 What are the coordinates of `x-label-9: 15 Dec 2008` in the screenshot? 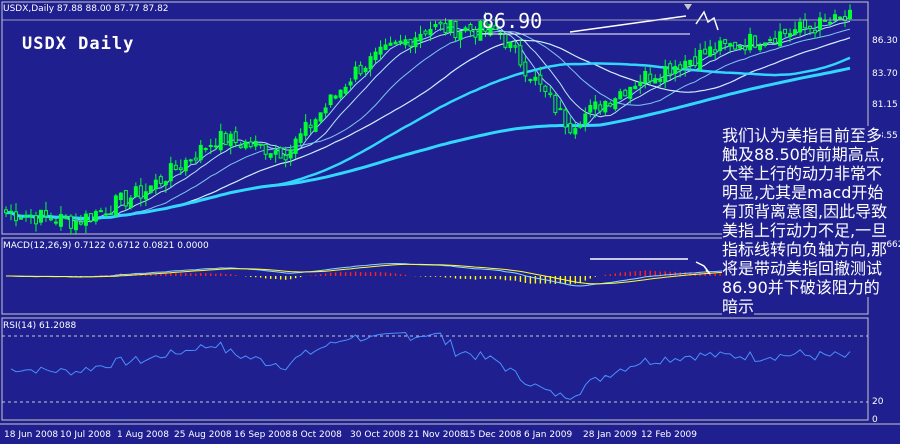 It's located at (493, 435).